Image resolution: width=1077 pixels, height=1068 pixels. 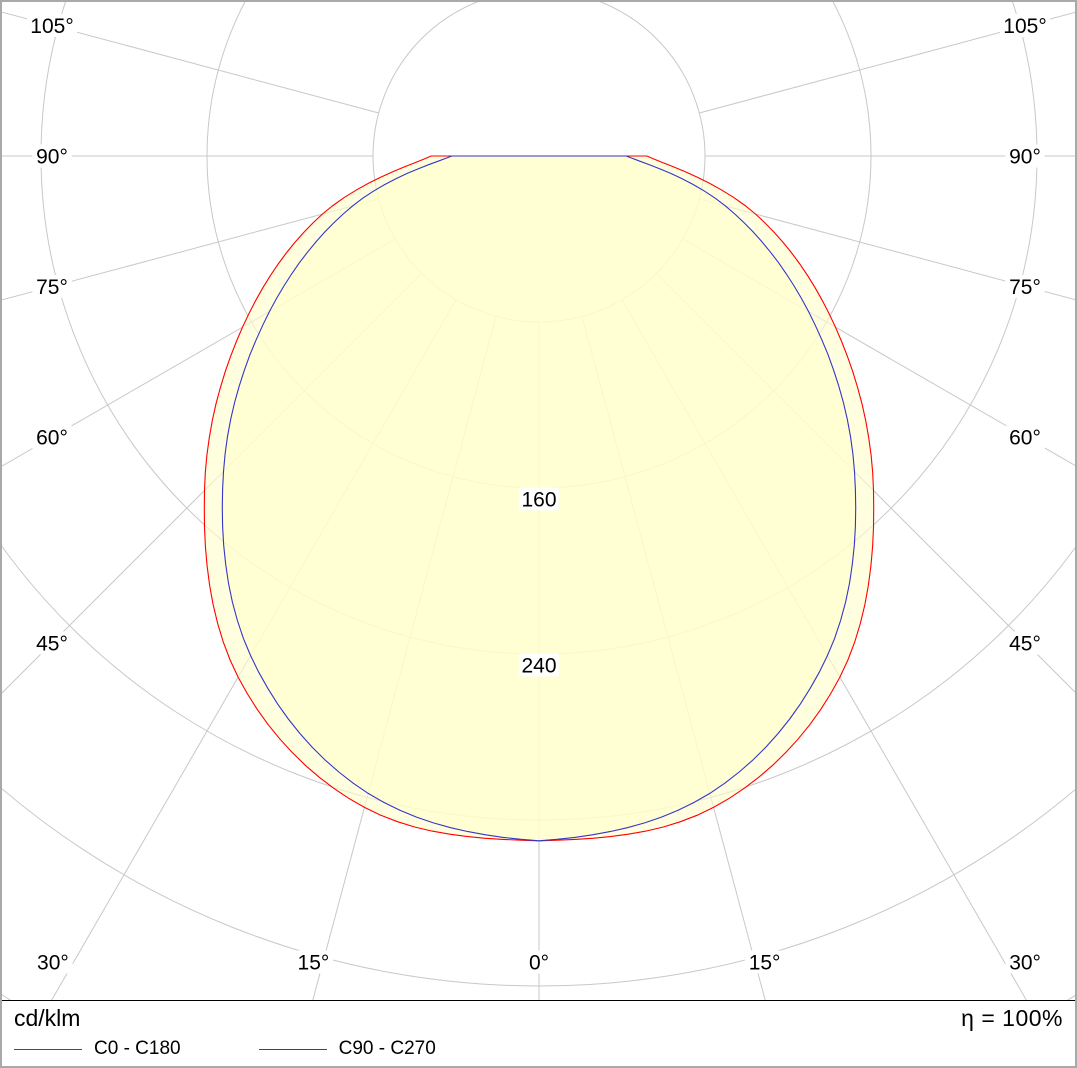 I want to click on legend-item-c90: C90 - C270, so click(x=347, y=1049).